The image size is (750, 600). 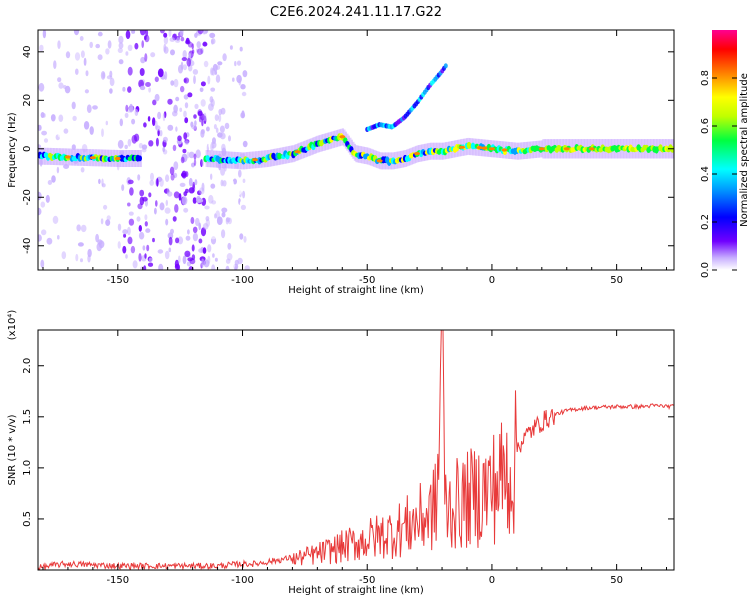 What do you see at coordinates (117, 580) in the screenshot?
I see `xtick-label: -150` at bounding box center [117, 580].